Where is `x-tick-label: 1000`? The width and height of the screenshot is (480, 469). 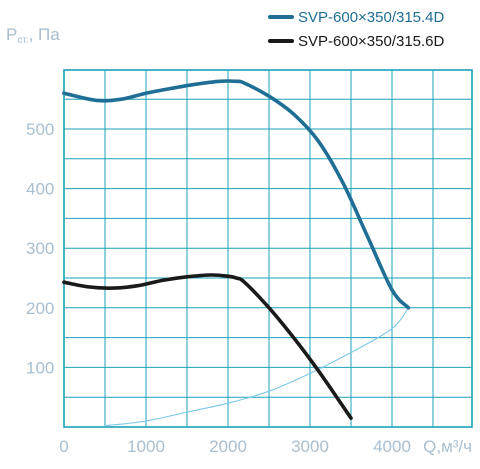 x-tick-label: 1000 is located at coordinates (146, 446).